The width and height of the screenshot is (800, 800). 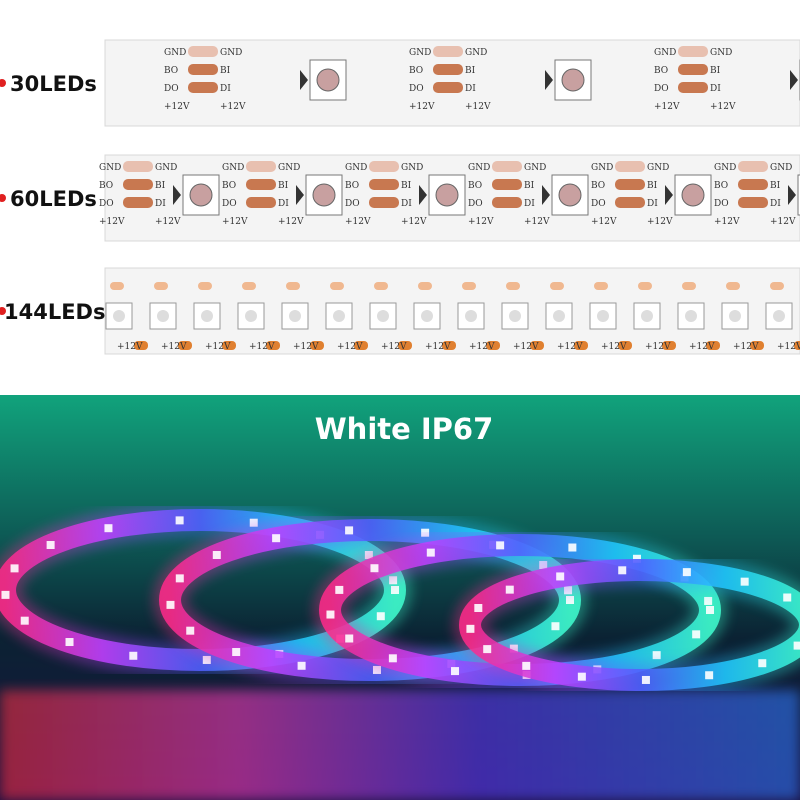 I want to click on caption: White IP67, so click(x=404, y=429).